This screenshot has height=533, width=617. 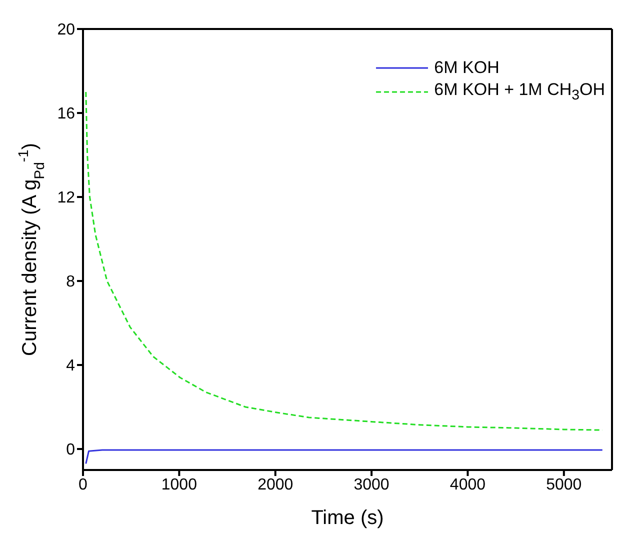 I want to click on y-tick-label: 12, so click(x=66, y=198).